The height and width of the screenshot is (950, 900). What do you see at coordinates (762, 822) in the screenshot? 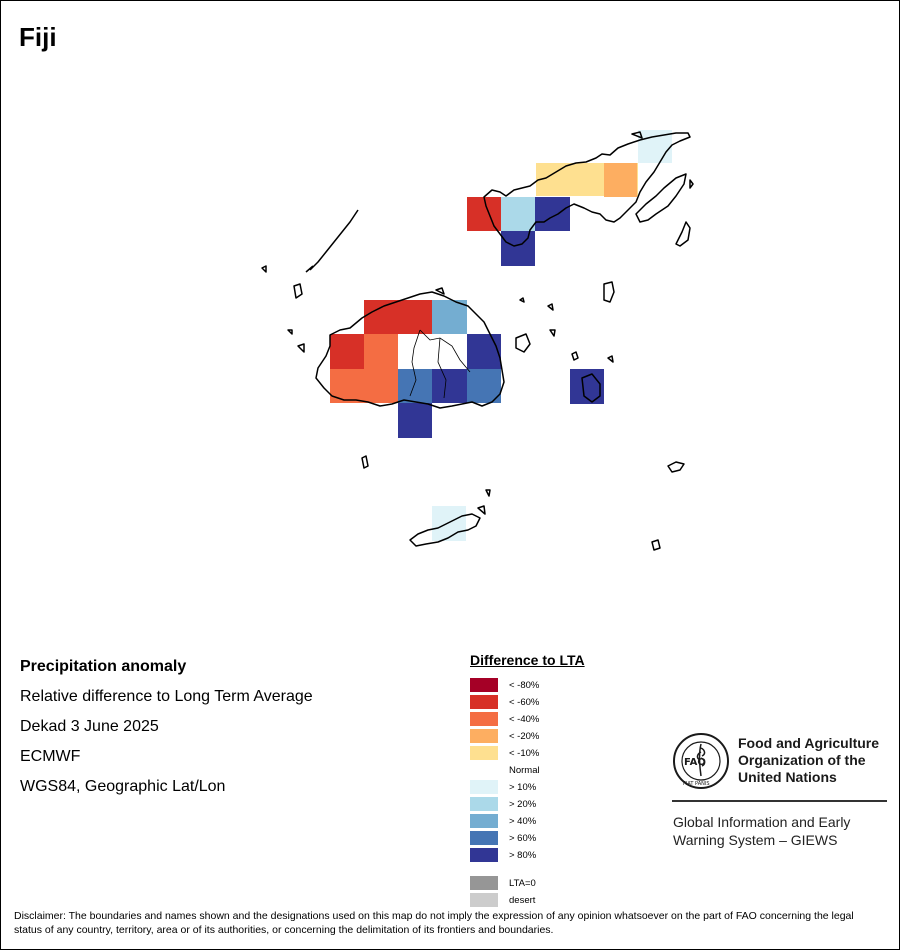
I see `giews-line: Global Information and Early` at bounding box center [762, 822].